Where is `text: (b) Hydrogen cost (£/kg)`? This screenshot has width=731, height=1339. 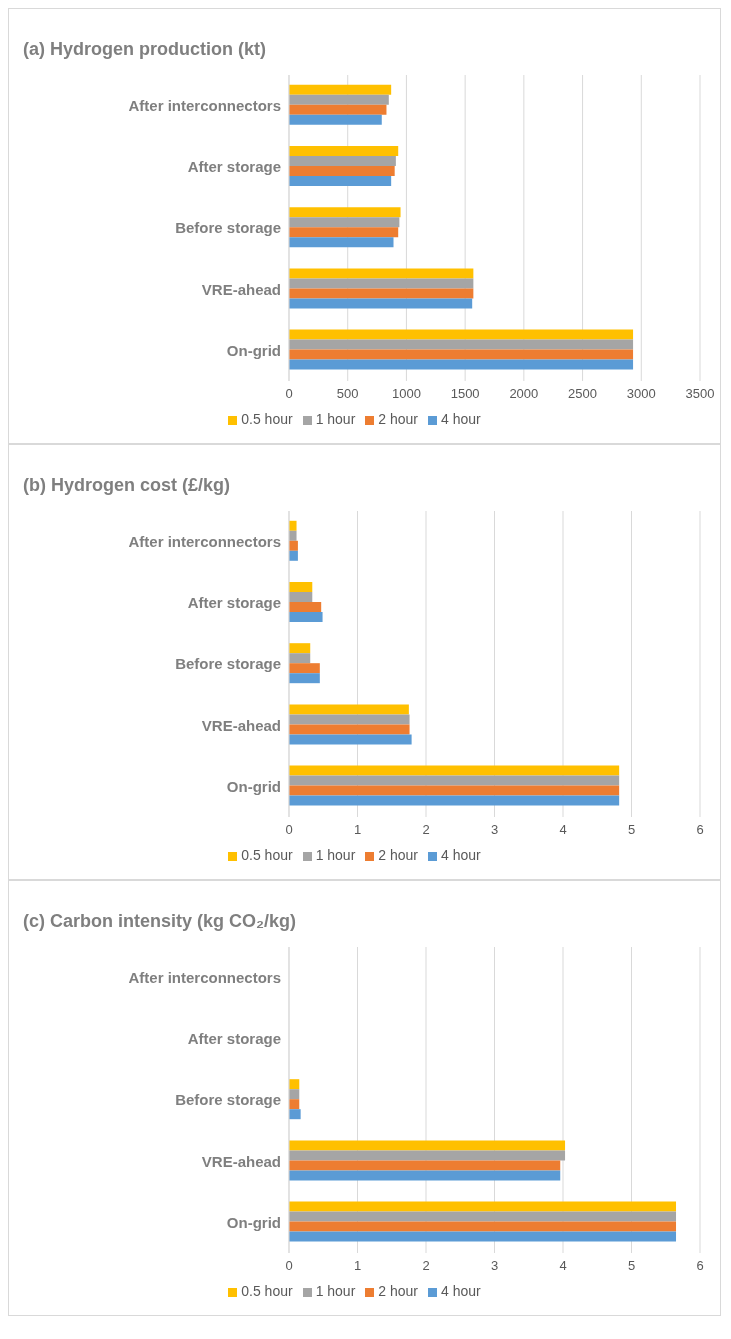 text: (b) Hydrogen cost (£/kg) is located at coordinates (126, 485).